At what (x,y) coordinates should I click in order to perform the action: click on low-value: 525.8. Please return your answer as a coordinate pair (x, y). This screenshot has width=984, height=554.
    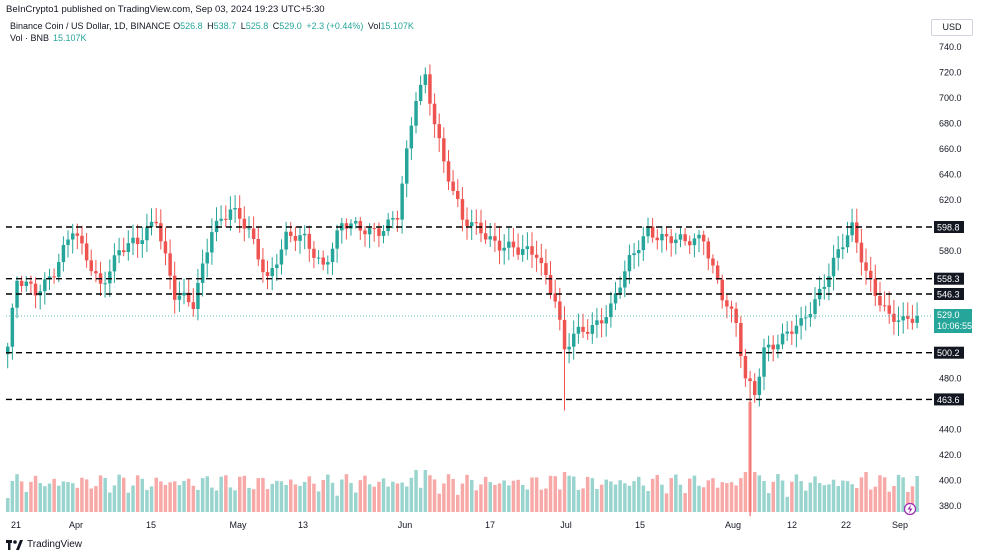
    Looking at the image, I should click on (257, 26).